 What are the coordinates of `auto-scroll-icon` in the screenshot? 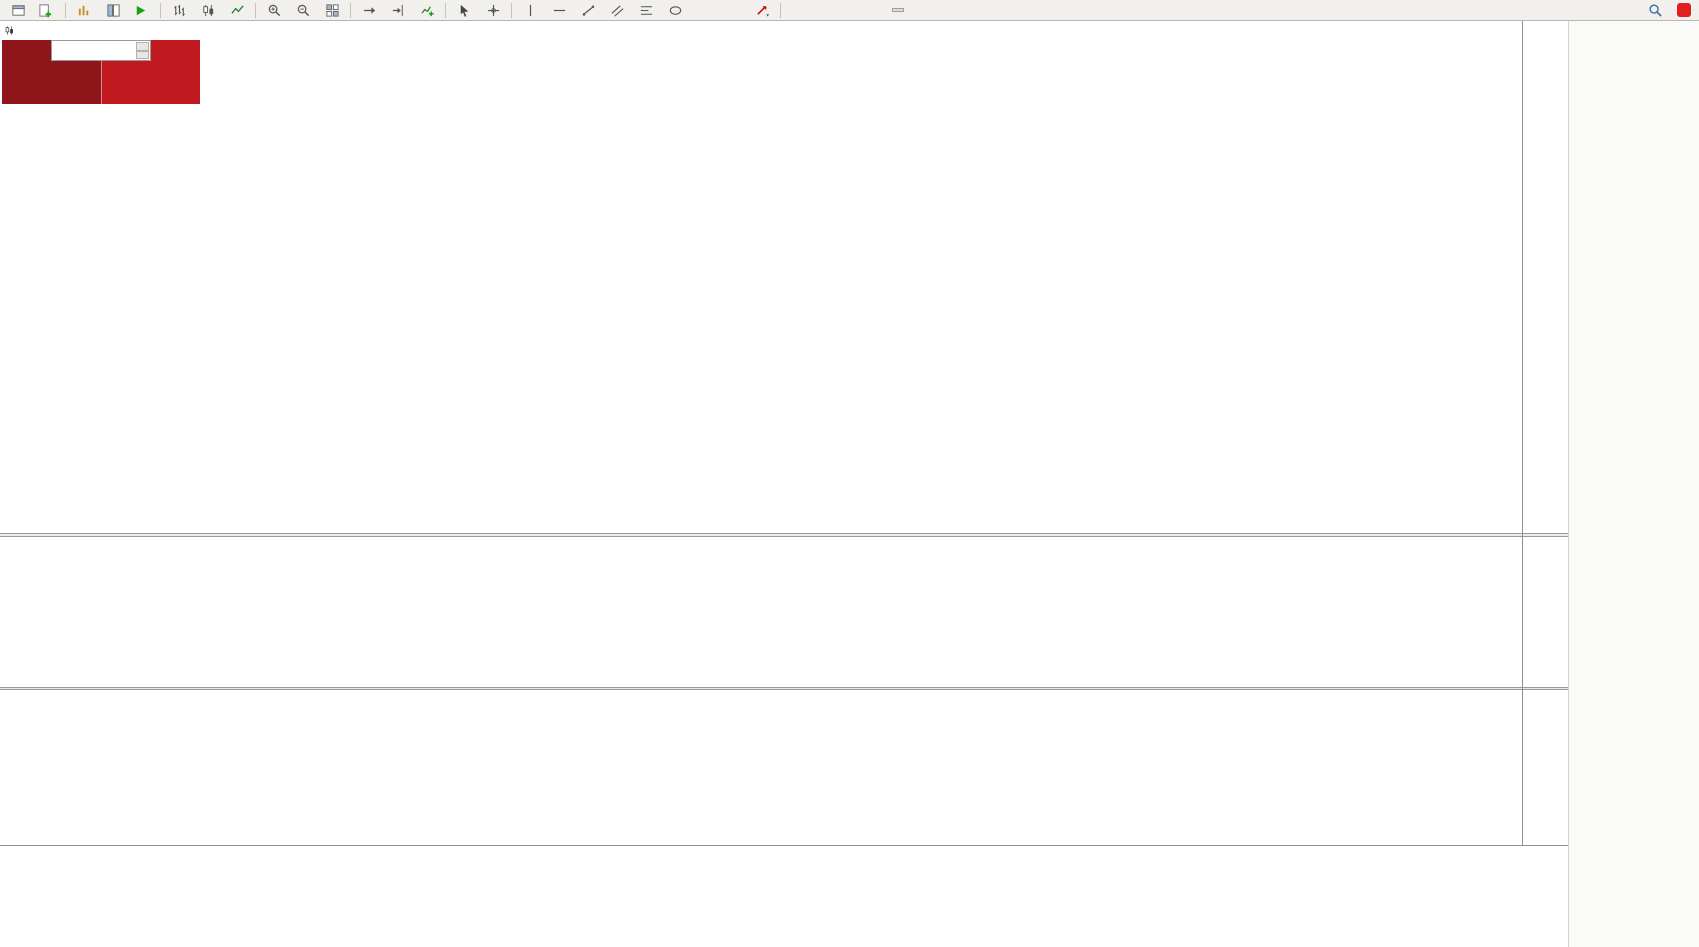 It's located at (369, 10).